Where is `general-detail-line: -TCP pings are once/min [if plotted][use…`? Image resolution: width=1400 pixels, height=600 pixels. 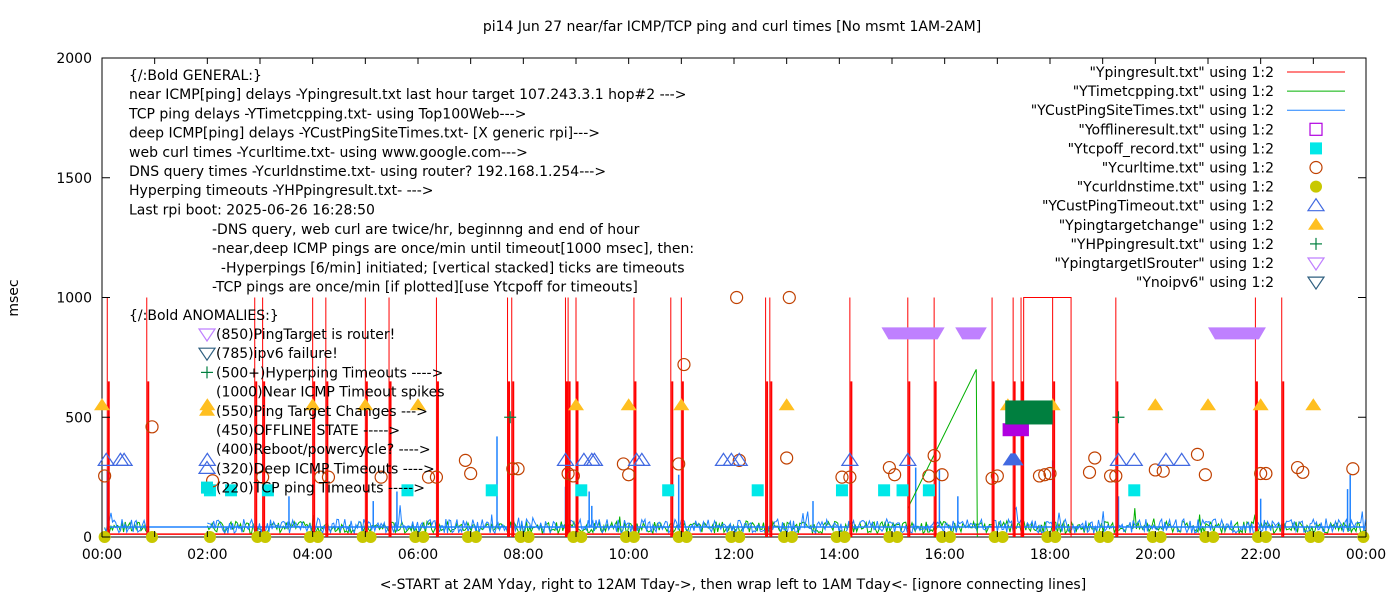 general-detail-line: -TCP pings are once/min [if plotted][use… is located at coordinates (425, 288).